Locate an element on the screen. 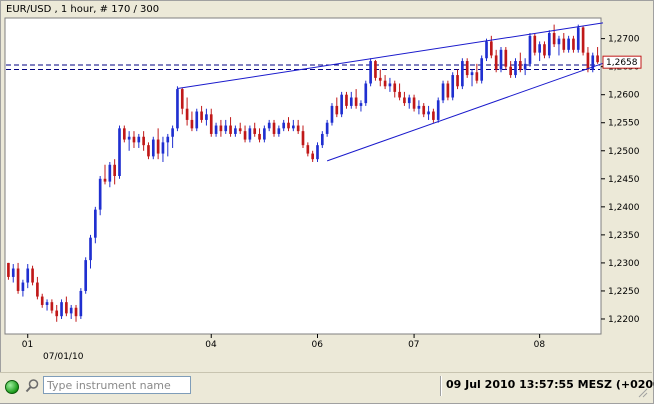  x-tick-label: 01 is located at coordinates (27, 345).